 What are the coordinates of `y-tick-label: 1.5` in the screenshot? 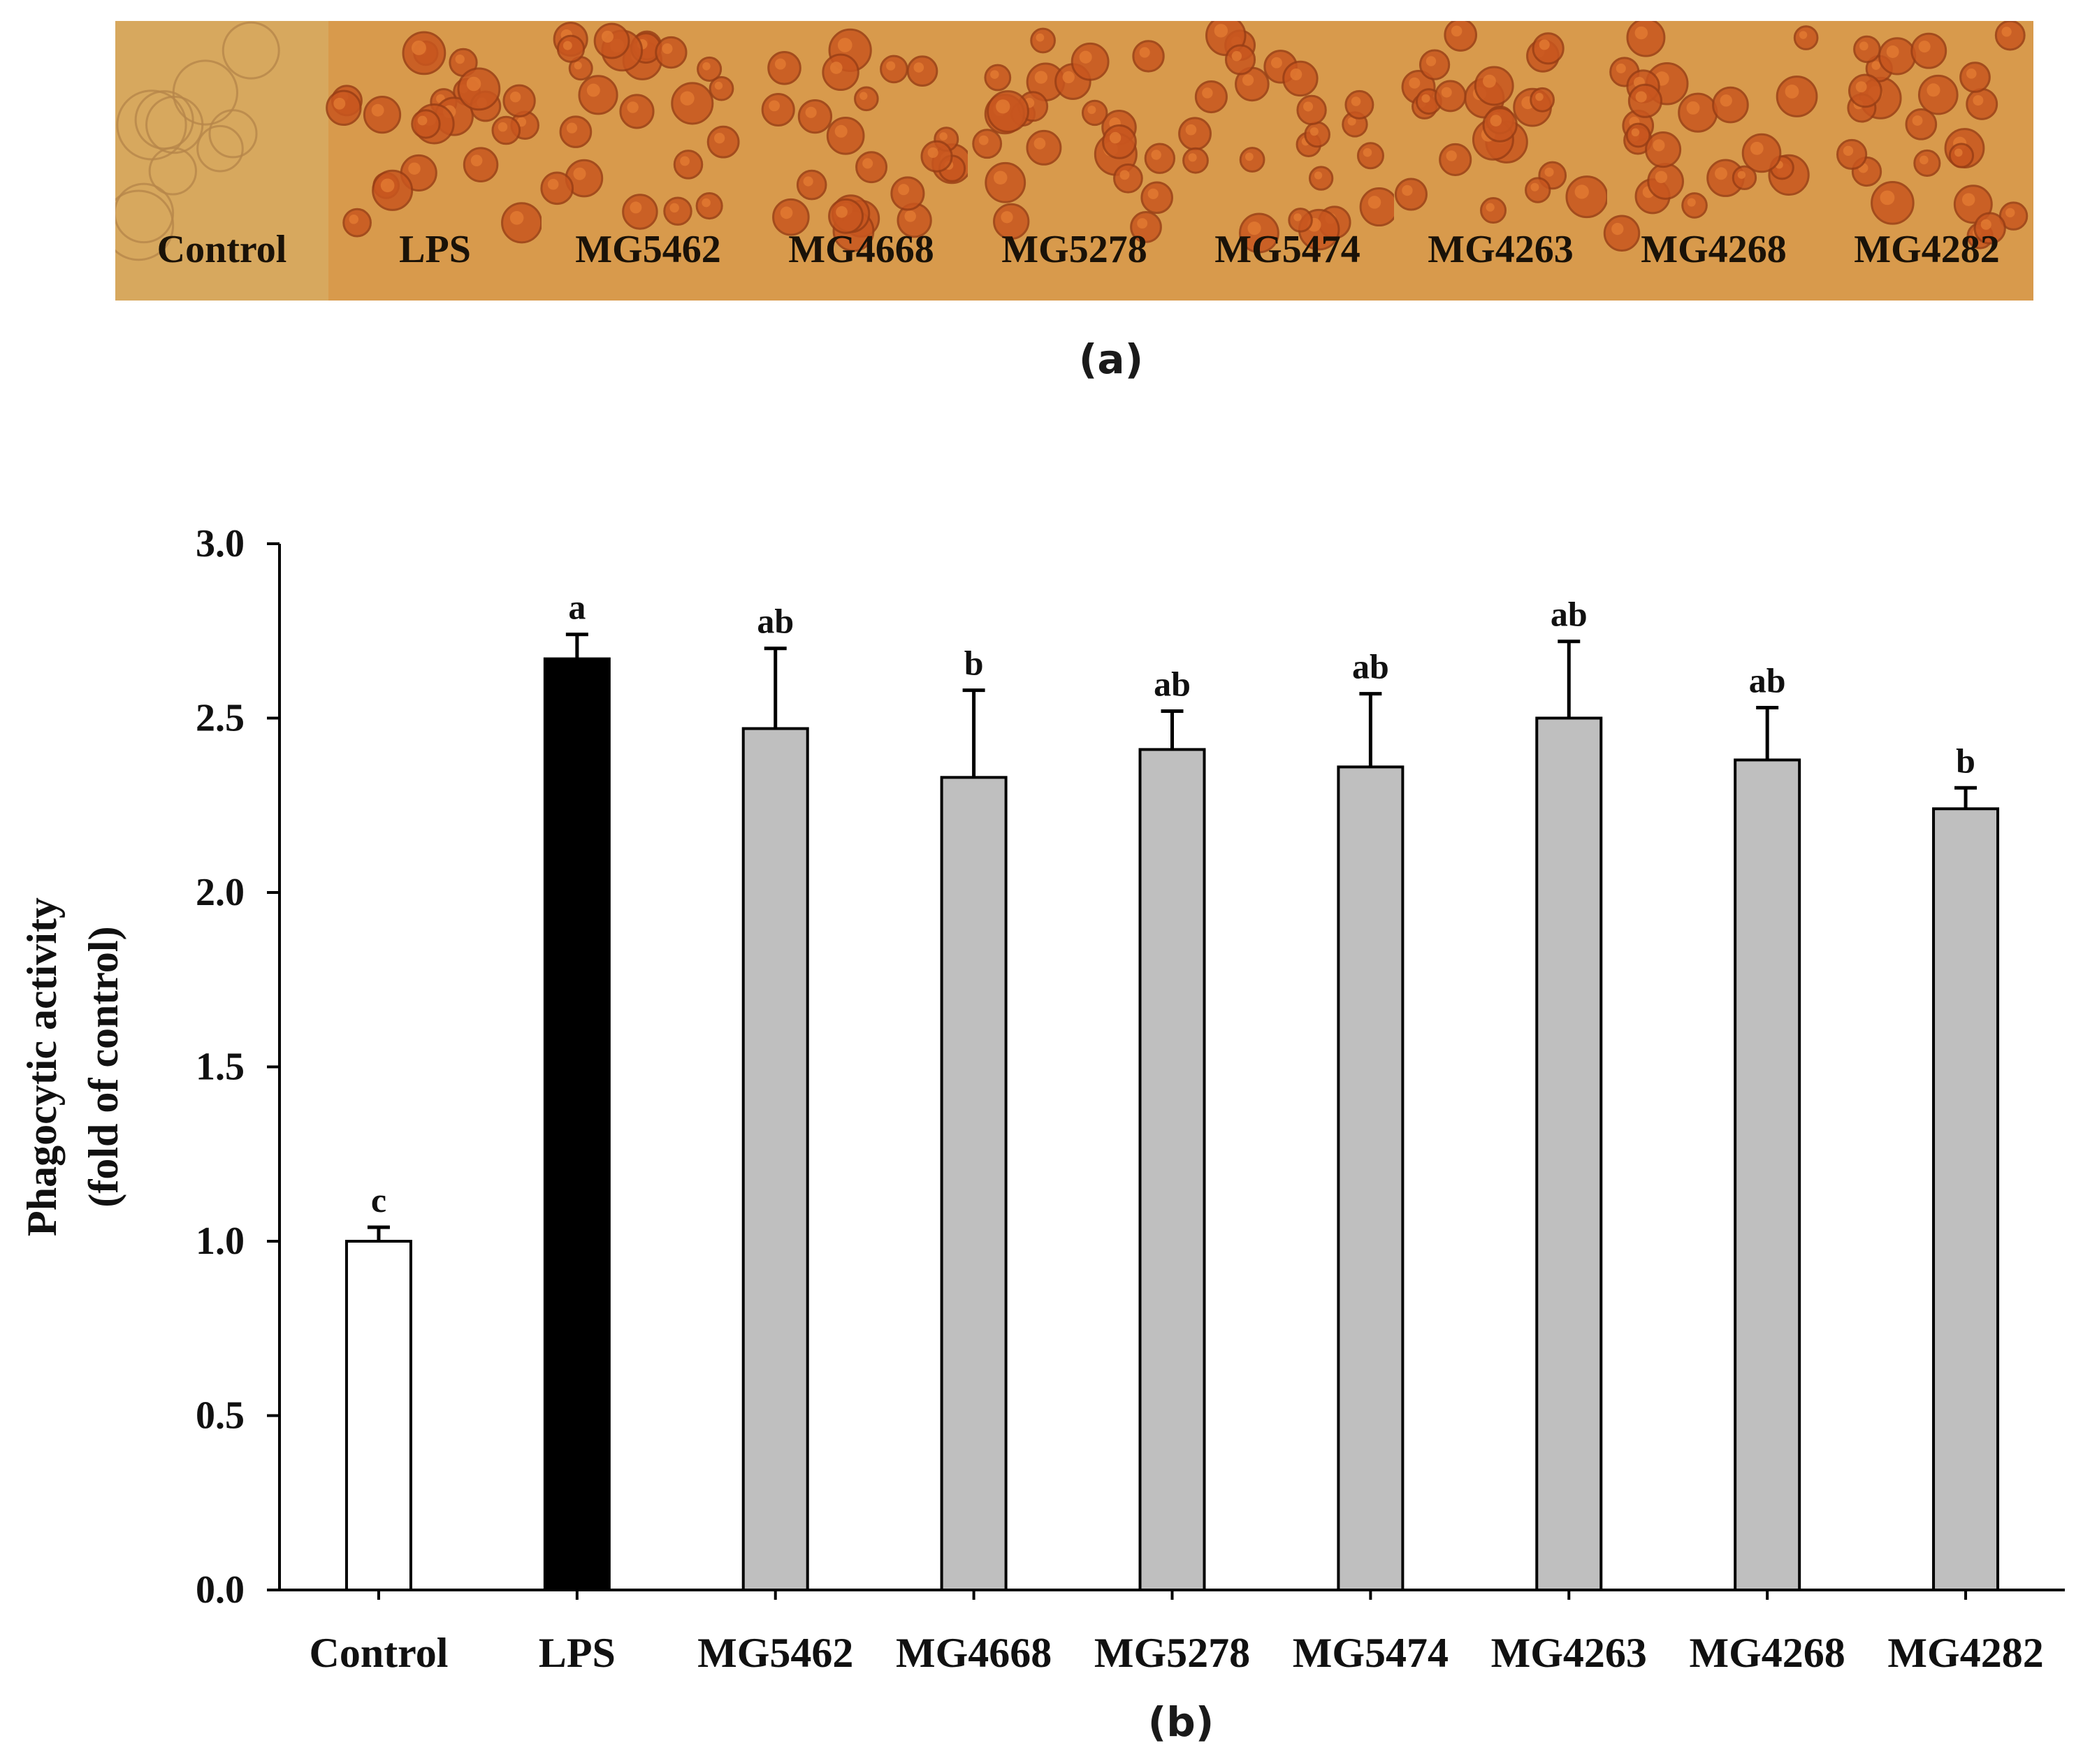 It's located at (220, 1067).